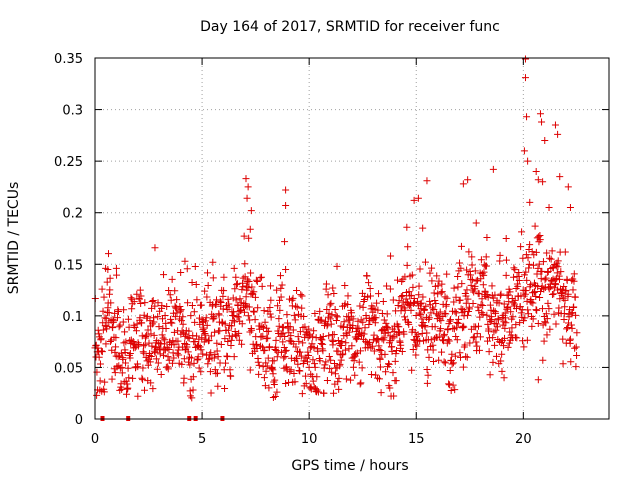 This screenshot has width=640, height=480. I want to click on x-tick-label: 15, so click(416, 439).